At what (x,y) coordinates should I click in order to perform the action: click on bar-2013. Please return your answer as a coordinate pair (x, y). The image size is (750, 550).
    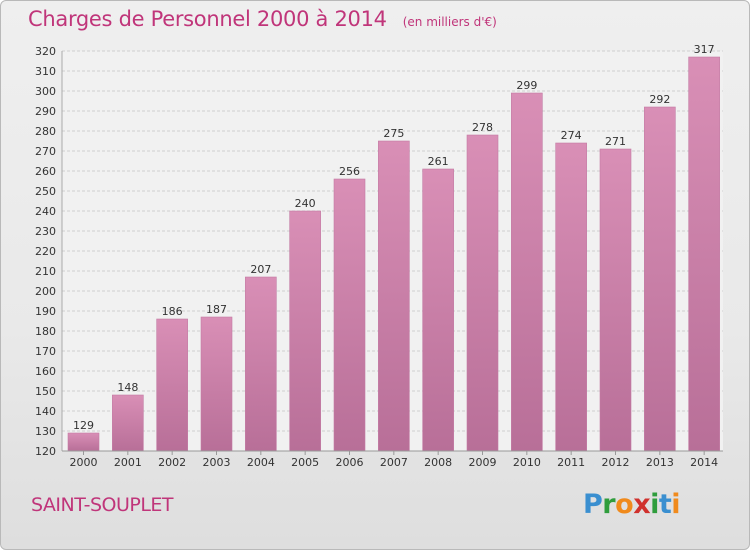
    Looking at the image, I should click on (660, 279).